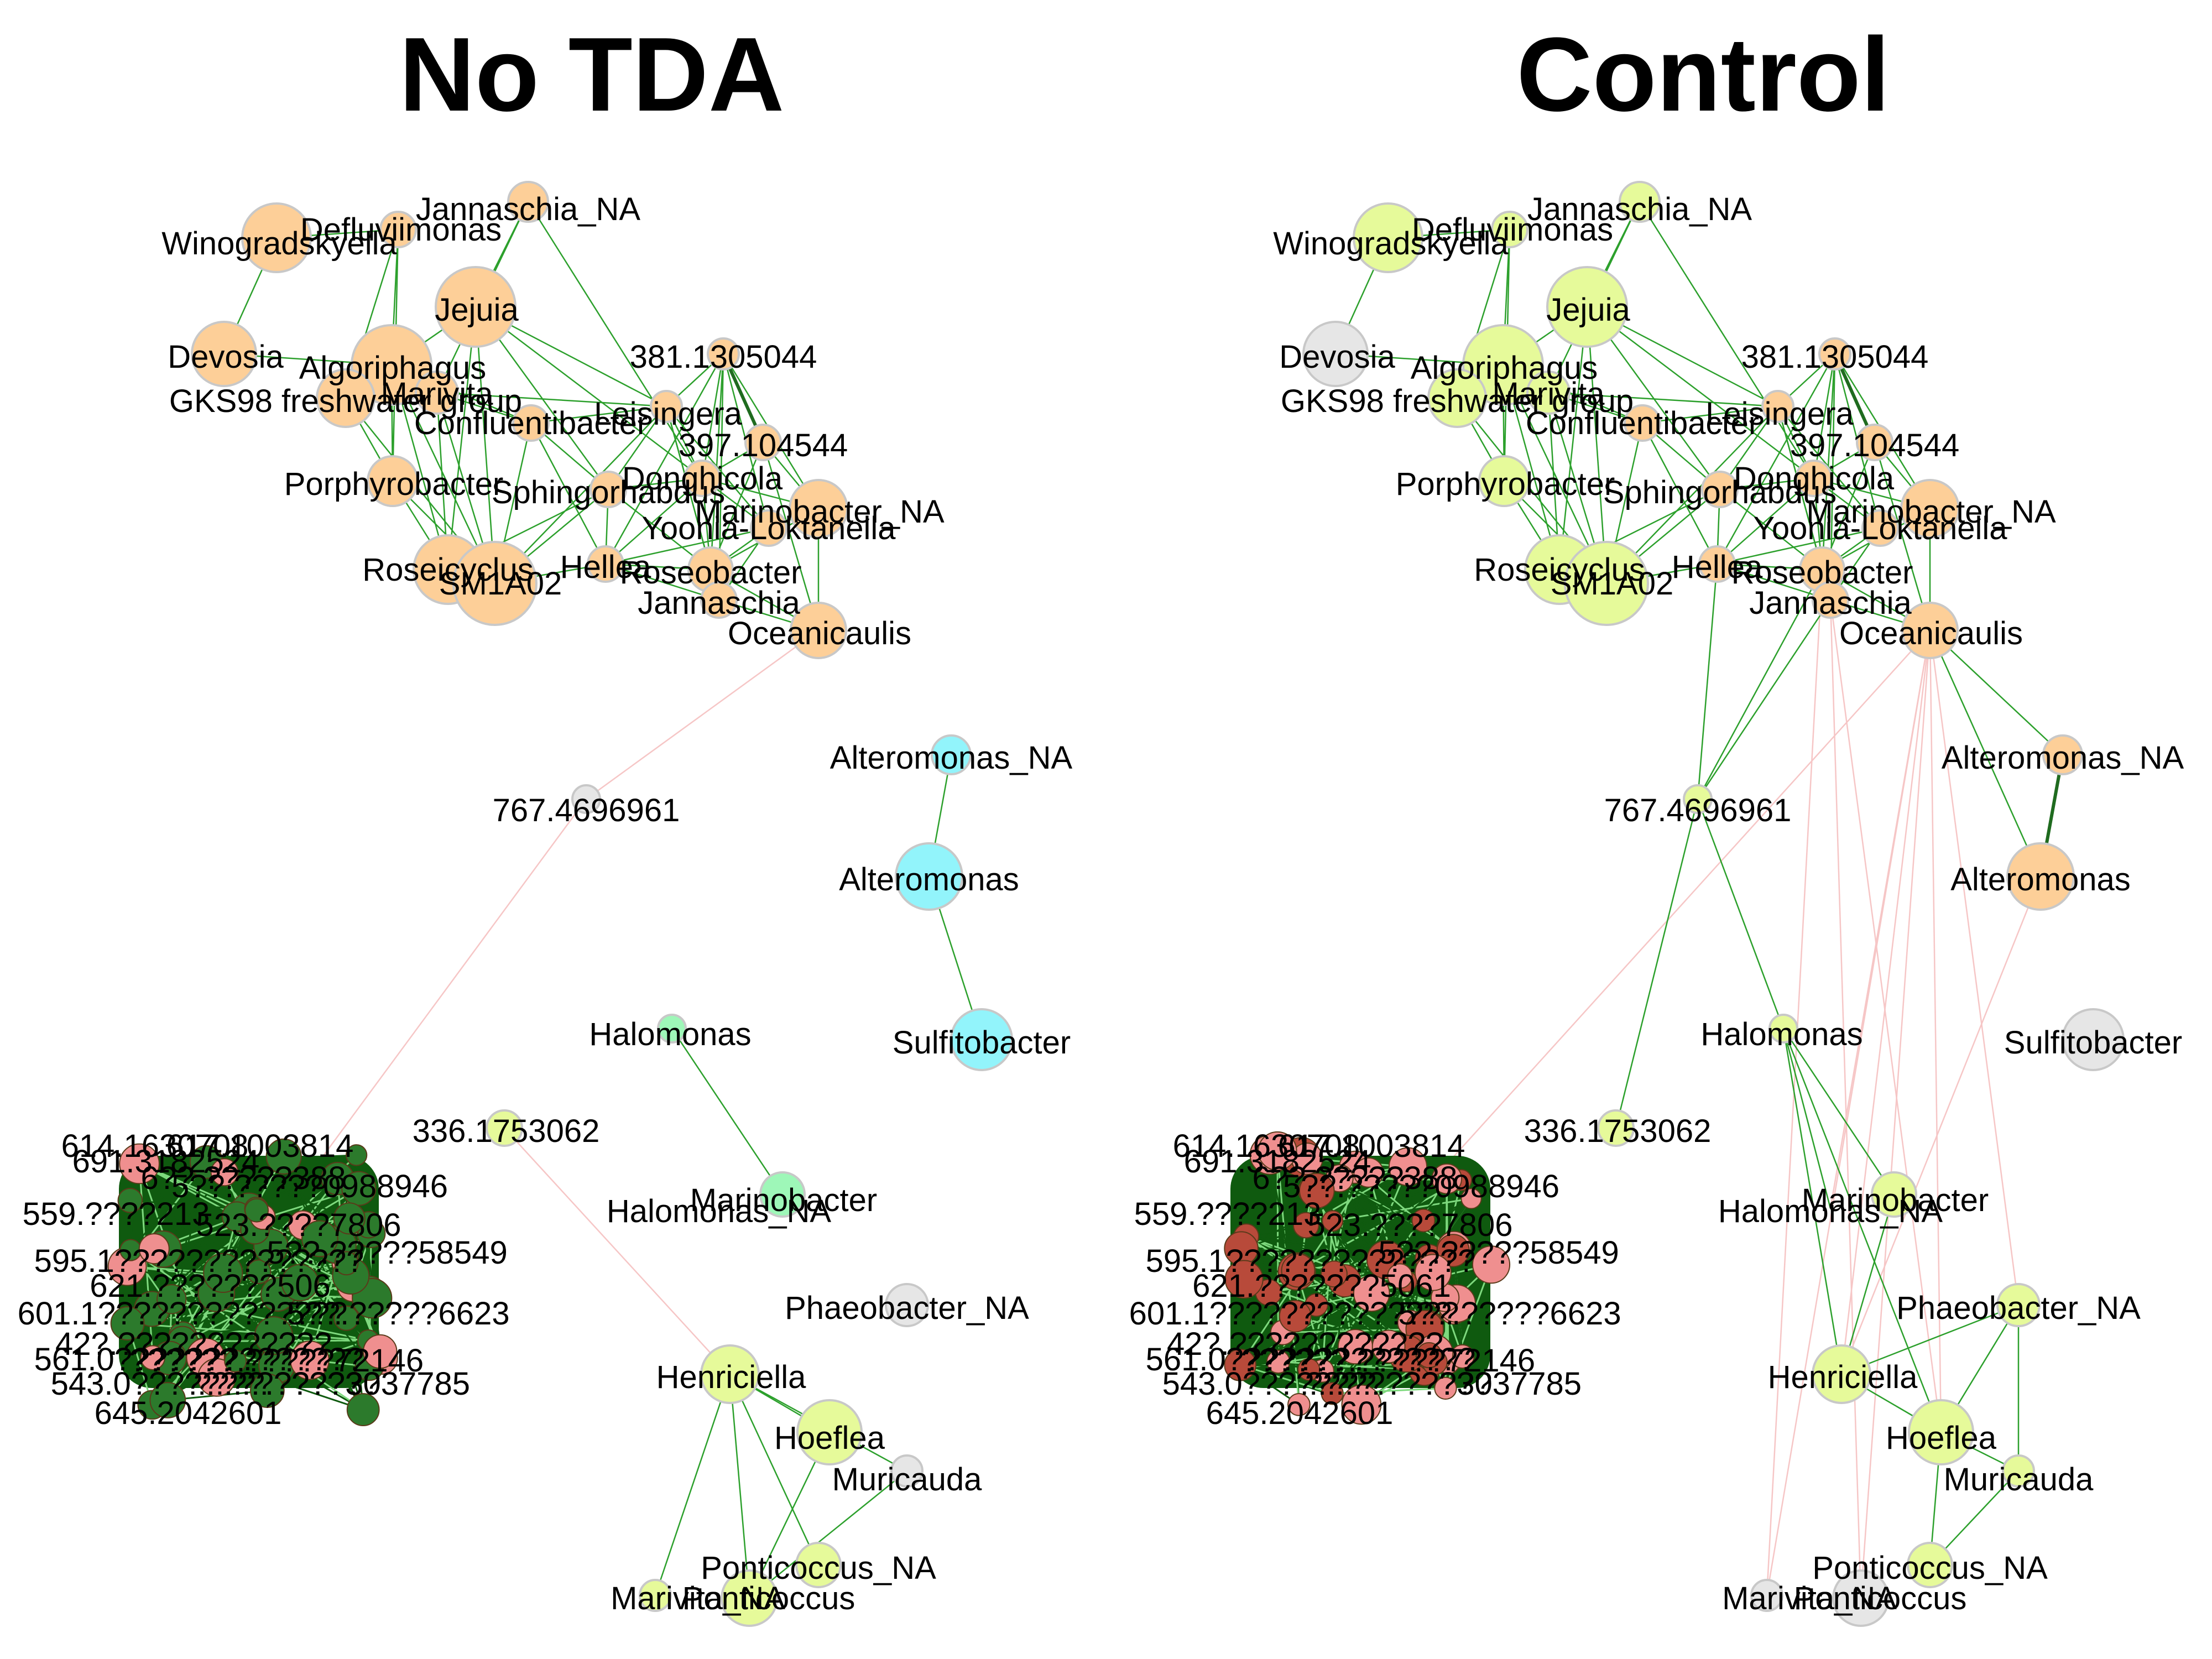 The width and height of the screenshot is (2212, 1659). I want to click on node-ponticoccus, so click(1861, 1598).